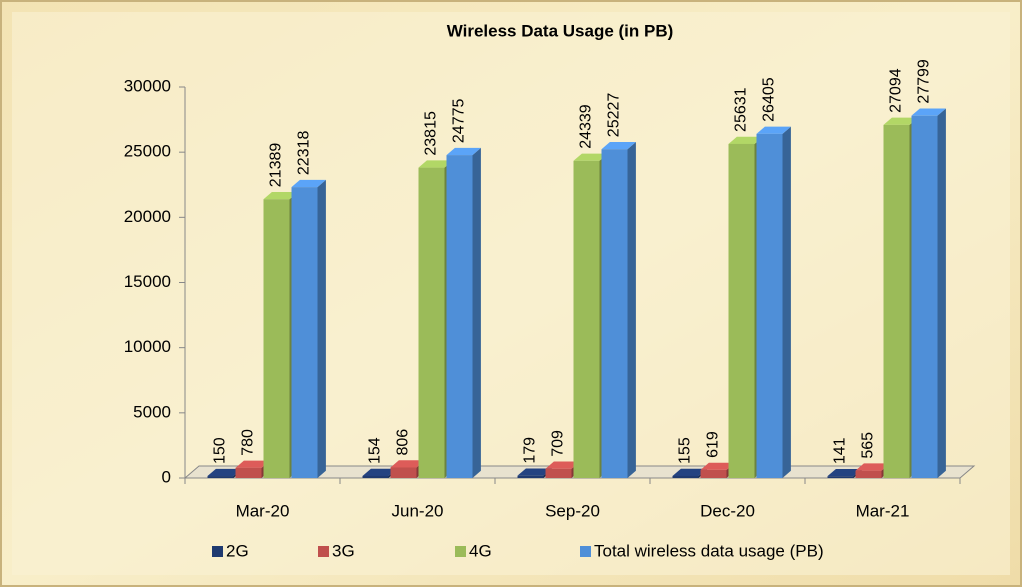 The image size is (1023, 588). Describe the element at coordinates (147, 216) in the screenshot. I see `y-tick-label: 20000` at that location.